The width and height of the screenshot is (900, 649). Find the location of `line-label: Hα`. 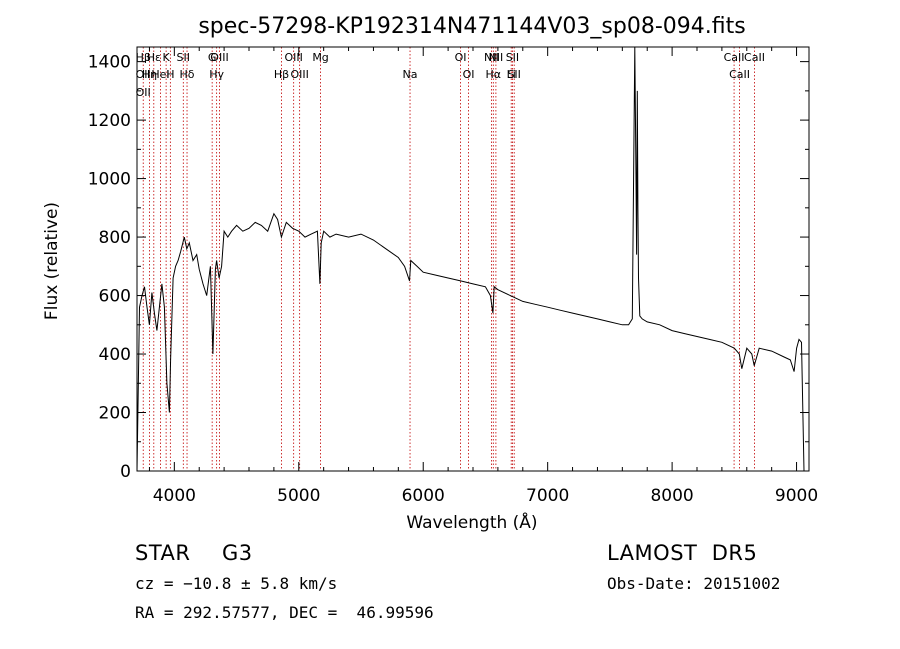

line-label: Hα is located at coordinates (494, 74).